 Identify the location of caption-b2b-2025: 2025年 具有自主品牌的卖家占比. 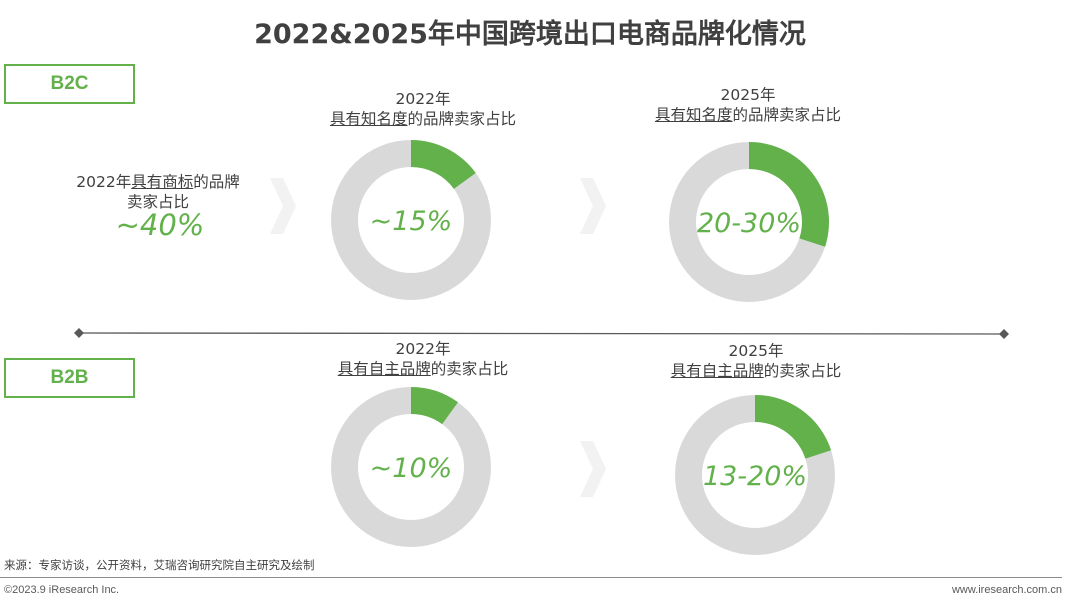
(756, 361).